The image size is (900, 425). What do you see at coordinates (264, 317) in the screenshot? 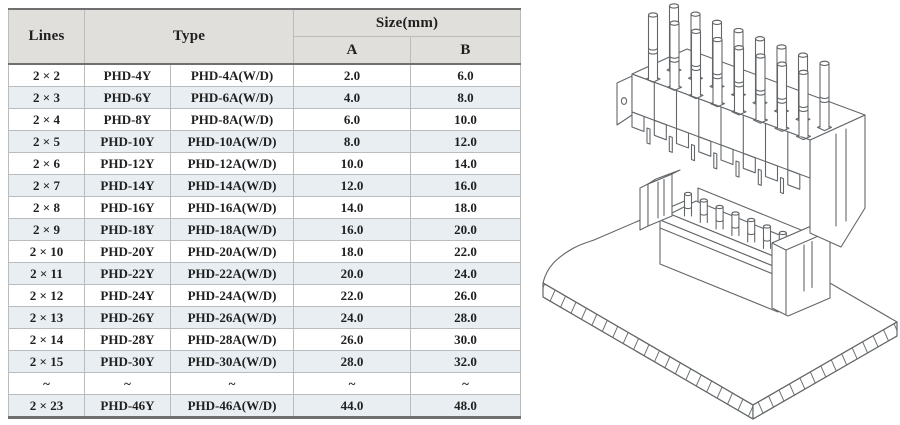
I see `table-row: 2 × 13 PHD-26Y PHD-26A(W/D) 24.0 28.0` at bounding box center [264, 317].